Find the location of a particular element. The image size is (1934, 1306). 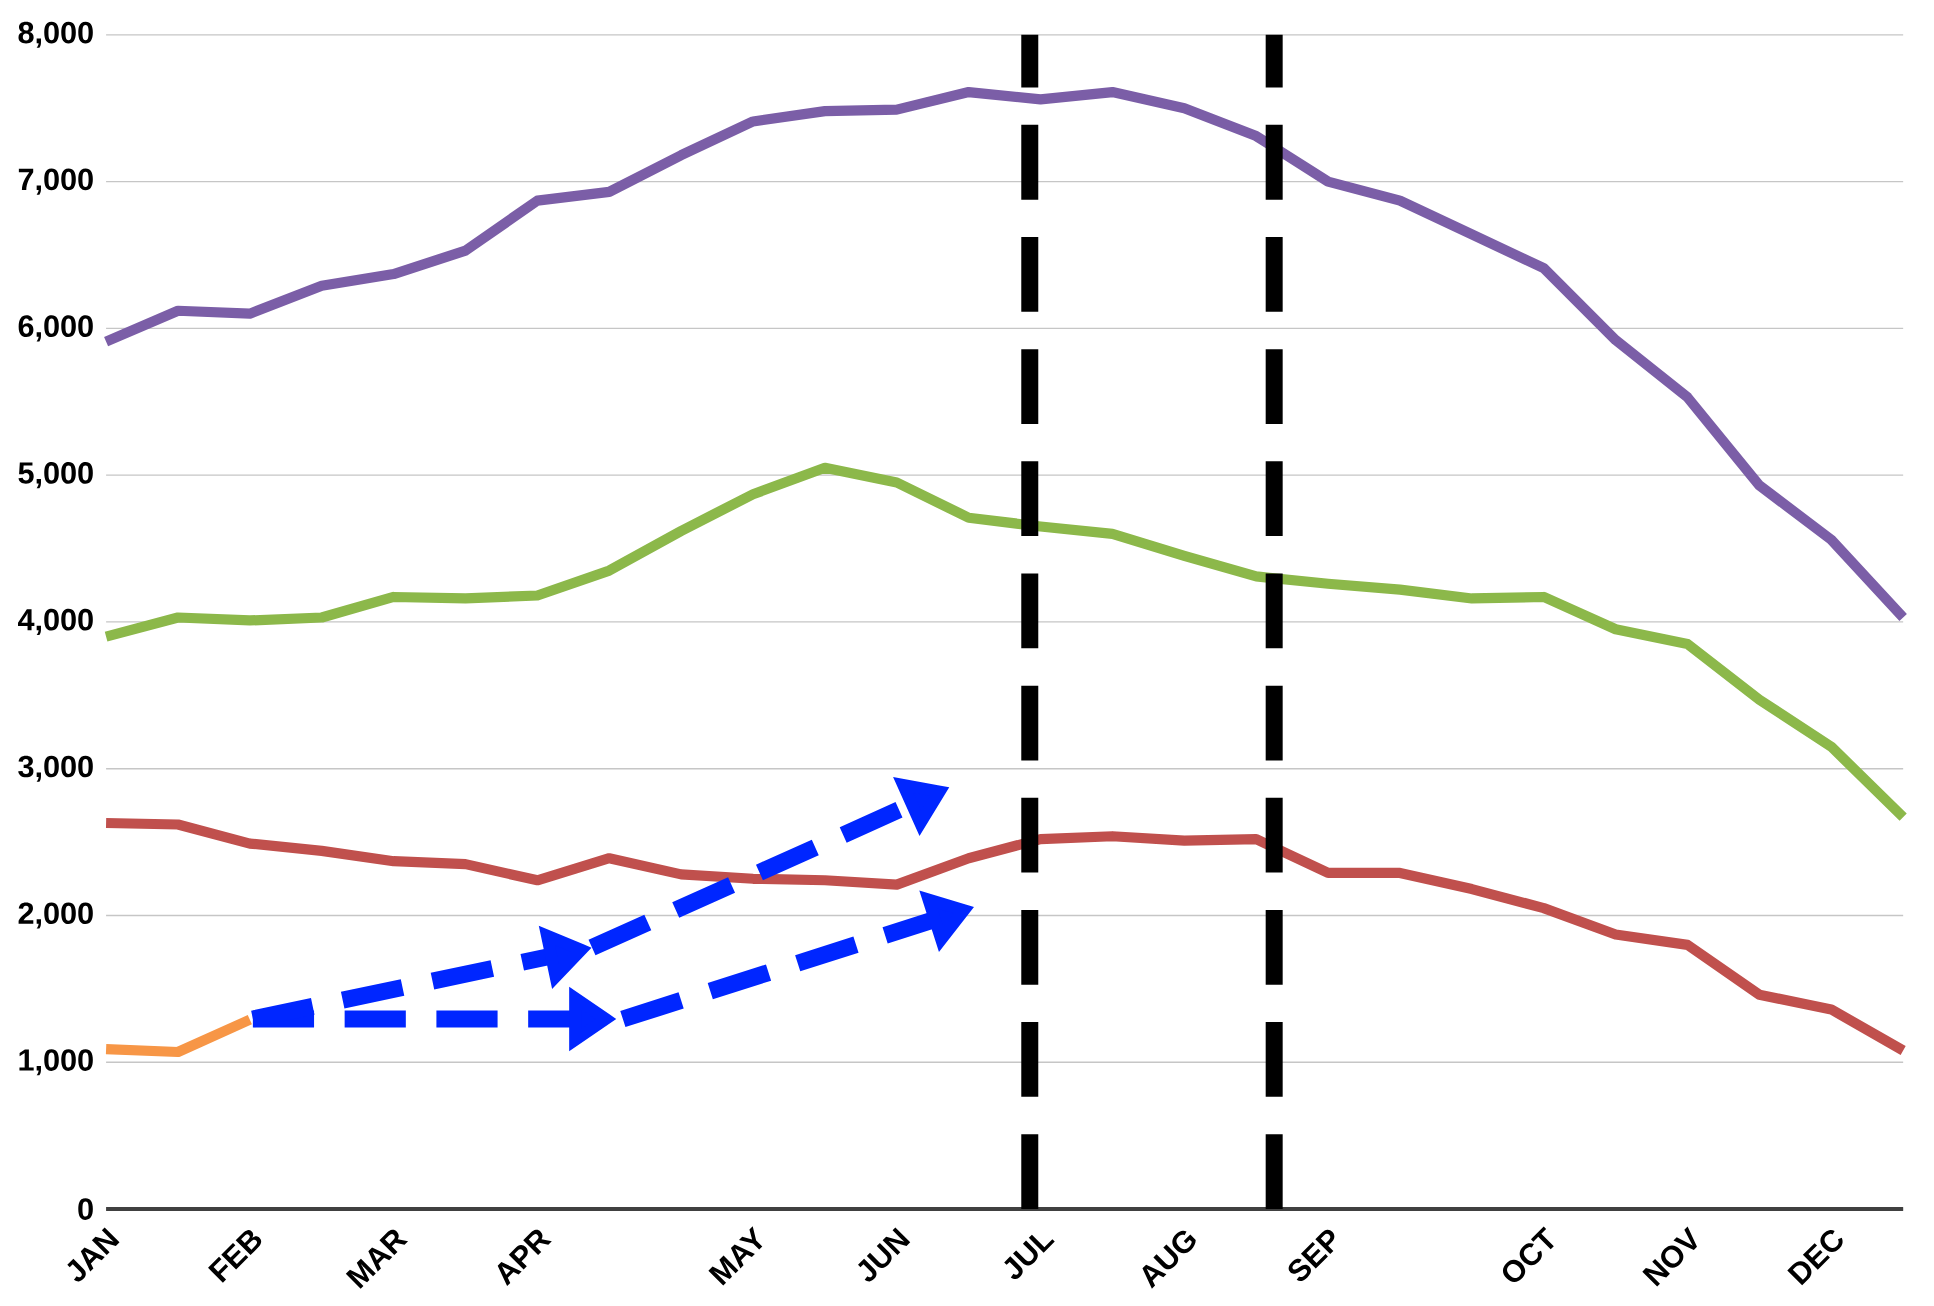

y-tick-label: 8,000 is located at coordinates (55, 34).